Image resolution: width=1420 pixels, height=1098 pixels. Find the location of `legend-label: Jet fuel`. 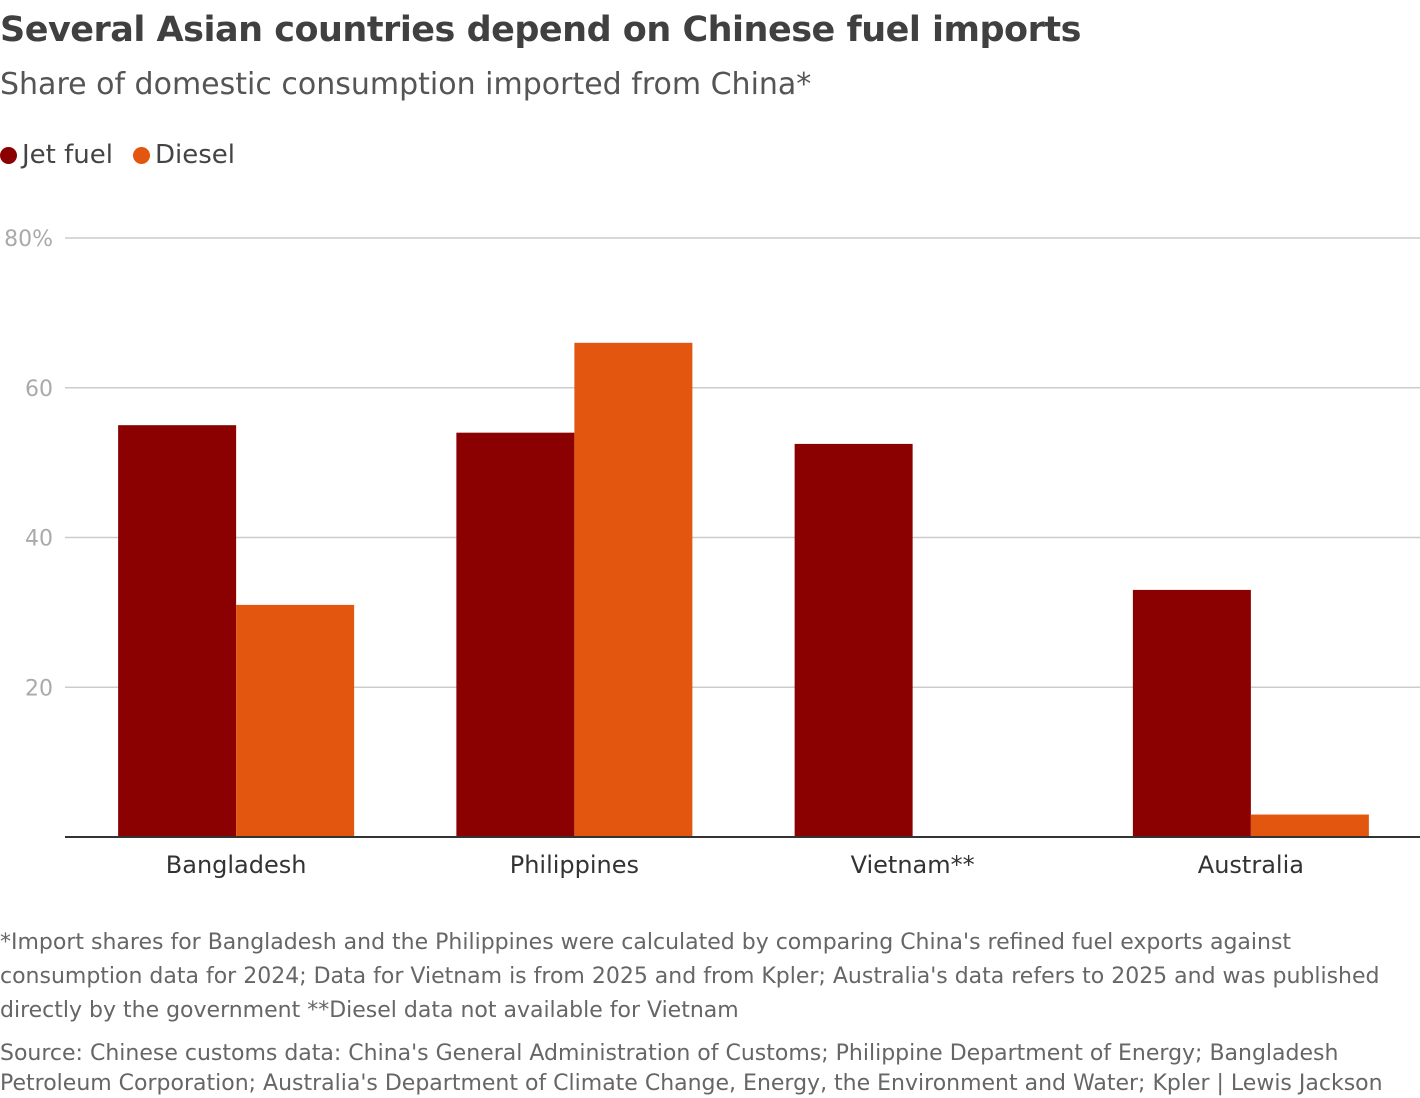

legend-label: Jet fuel is located at coordinates (67, 155).